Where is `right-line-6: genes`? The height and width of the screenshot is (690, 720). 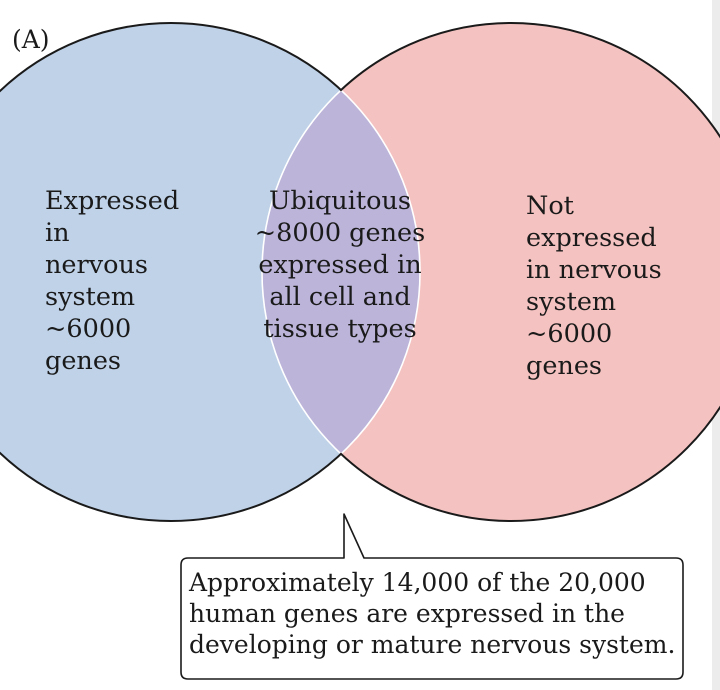
right-line-6: genes is located at coordinates (564, 366).